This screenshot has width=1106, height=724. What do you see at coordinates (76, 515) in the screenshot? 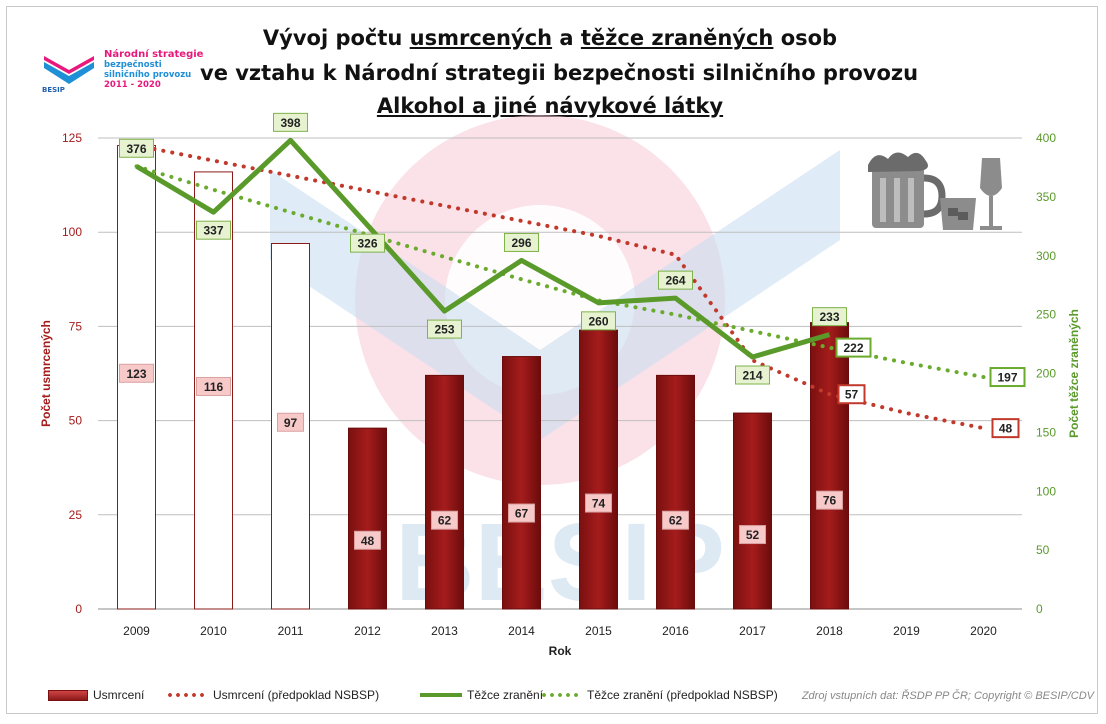
I see `y-tick-label: 25` at bounding box center [76, 515].